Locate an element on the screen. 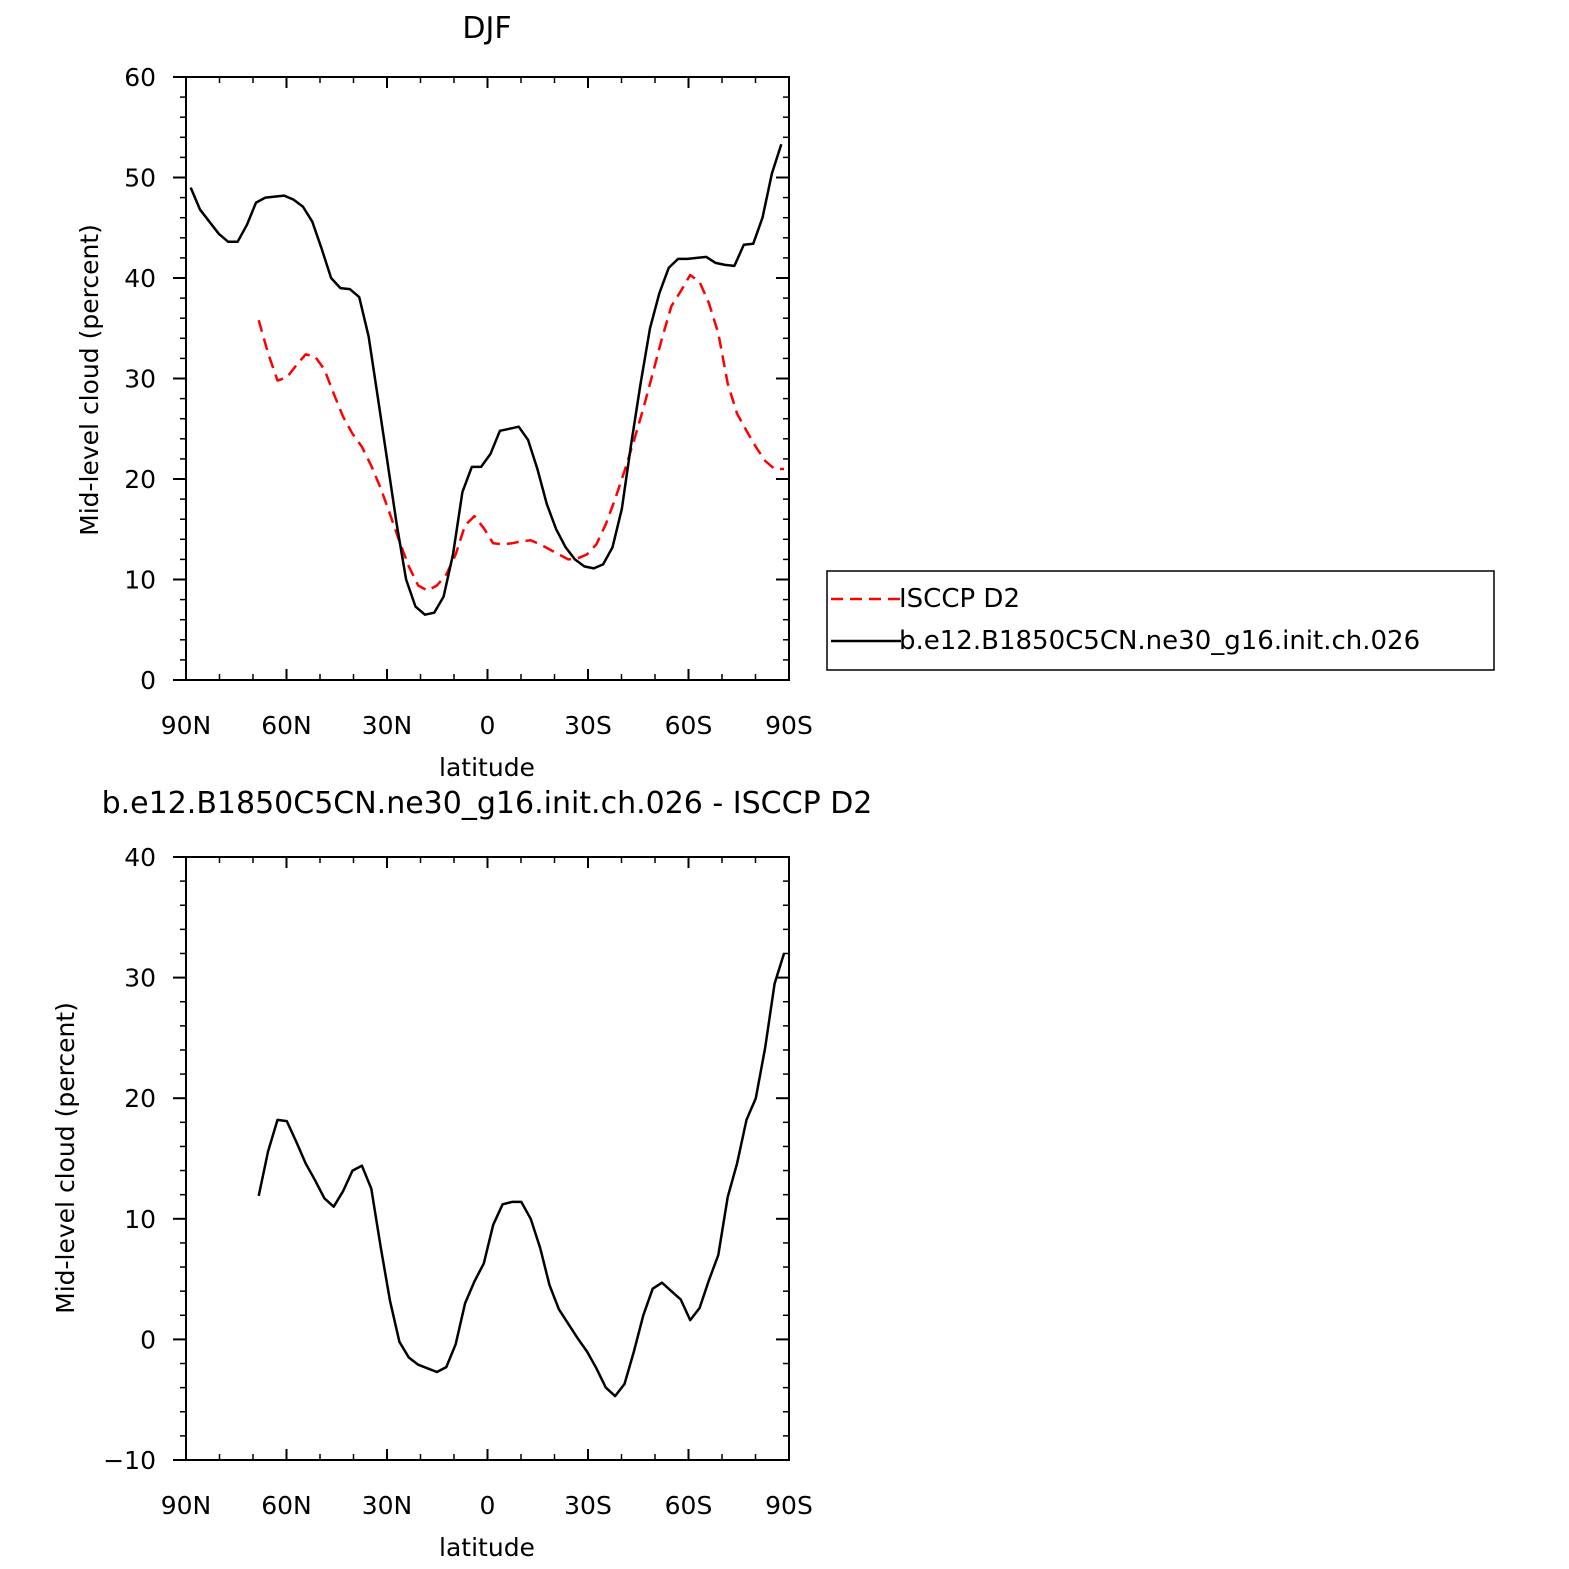 The image size is (1569, 1569). legend-label-model: b.e12.B1850C5CN.ne30_g16.init.ch.026 is located at coordinates (1159, 641).